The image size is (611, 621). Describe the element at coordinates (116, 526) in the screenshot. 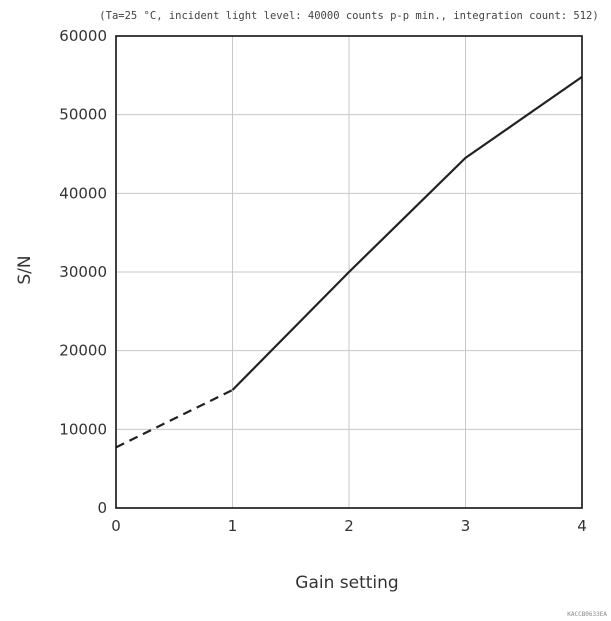

I see `x-tick-label: 0` at that location.